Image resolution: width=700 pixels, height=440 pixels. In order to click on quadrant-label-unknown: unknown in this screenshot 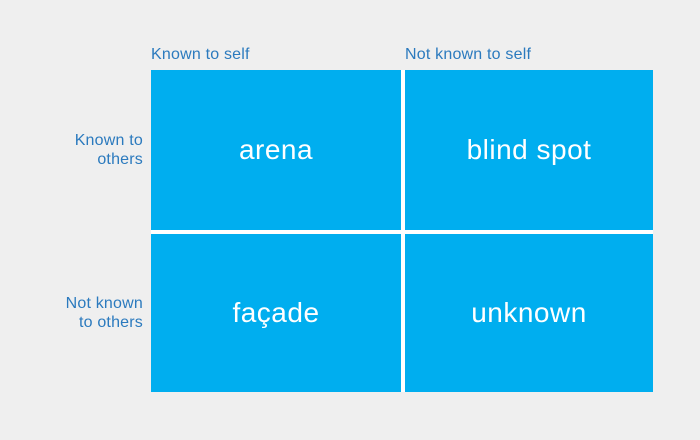, I will do `click(529, 312)`.